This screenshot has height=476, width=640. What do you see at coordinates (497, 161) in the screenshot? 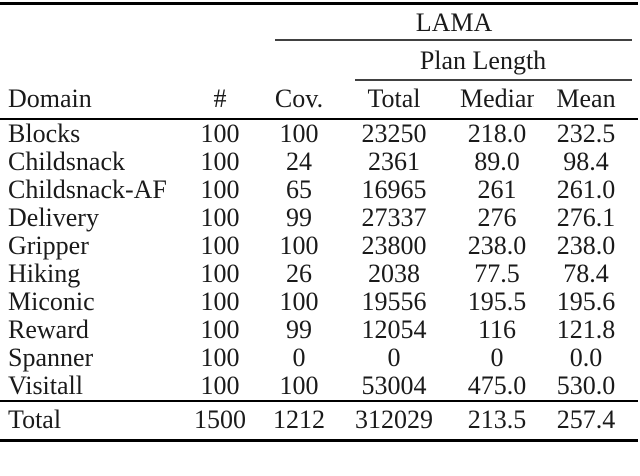
I see `cell-median: 89.0` at bounding box center [497, 161].